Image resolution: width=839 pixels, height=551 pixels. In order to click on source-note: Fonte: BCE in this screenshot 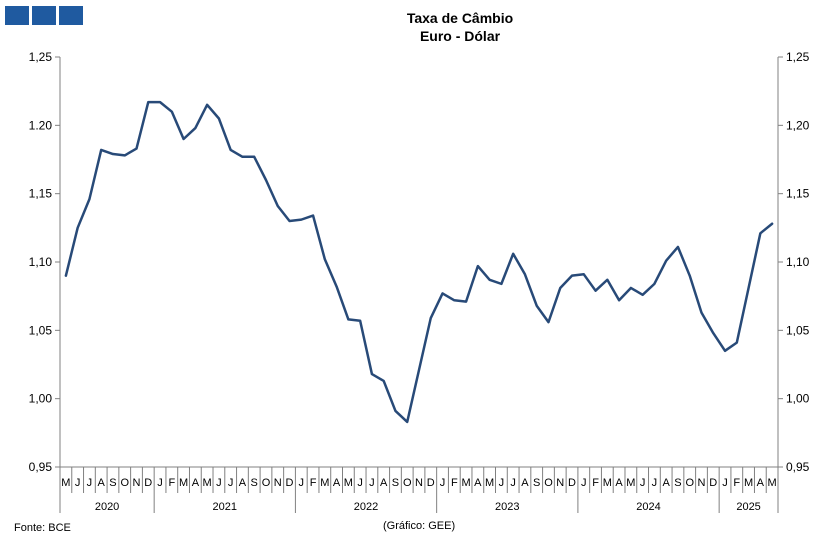, I will do `click(42, 528)`.